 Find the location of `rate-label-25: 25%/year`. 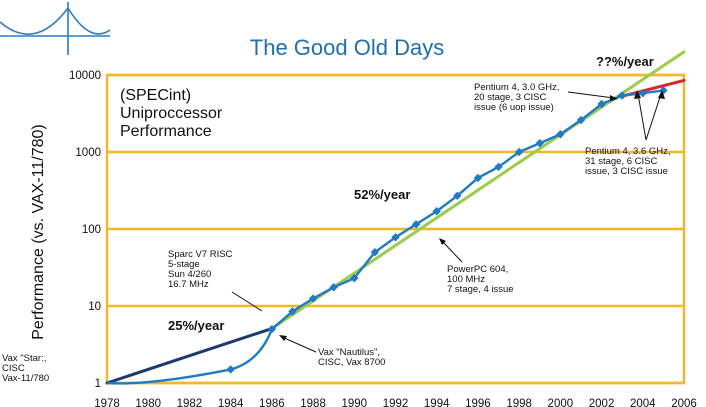

rate-label-25: 25%/year is located at coordinates (196, 325).